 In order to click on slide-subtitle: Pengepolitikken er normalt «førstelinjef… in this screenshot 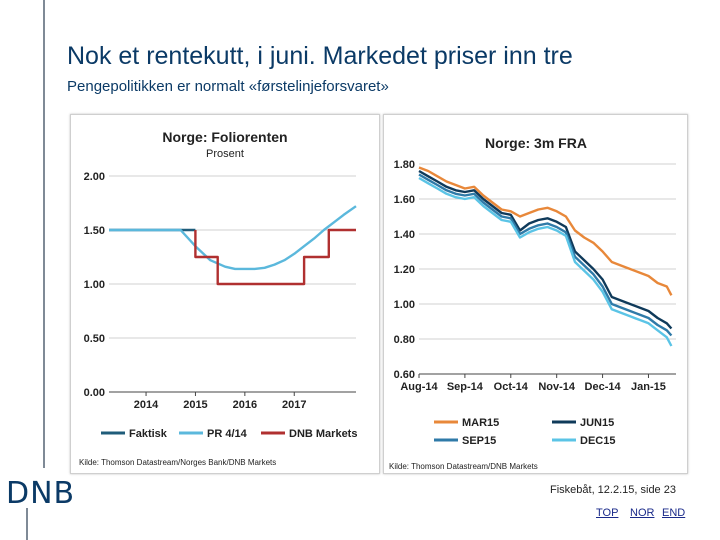, I will do `click(228, 86)`.